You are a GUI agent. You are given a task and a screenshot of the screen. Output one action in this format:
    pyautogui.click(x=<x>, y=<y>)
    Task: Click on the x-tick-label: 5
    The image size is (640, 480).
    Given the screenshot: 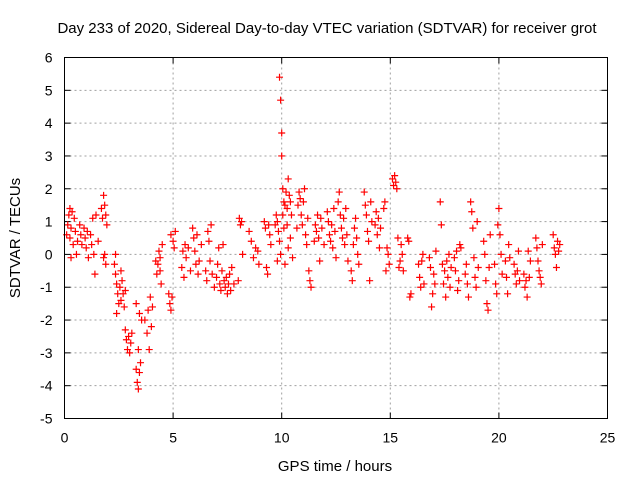 What is the action you would take?
    pyautogui.click(x=173, y=438)
    